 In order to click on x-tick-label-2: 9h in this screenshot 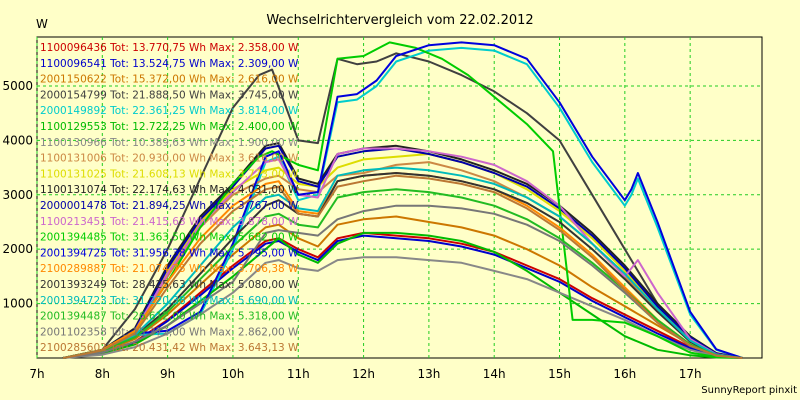, I will do `click(167, 374)`.